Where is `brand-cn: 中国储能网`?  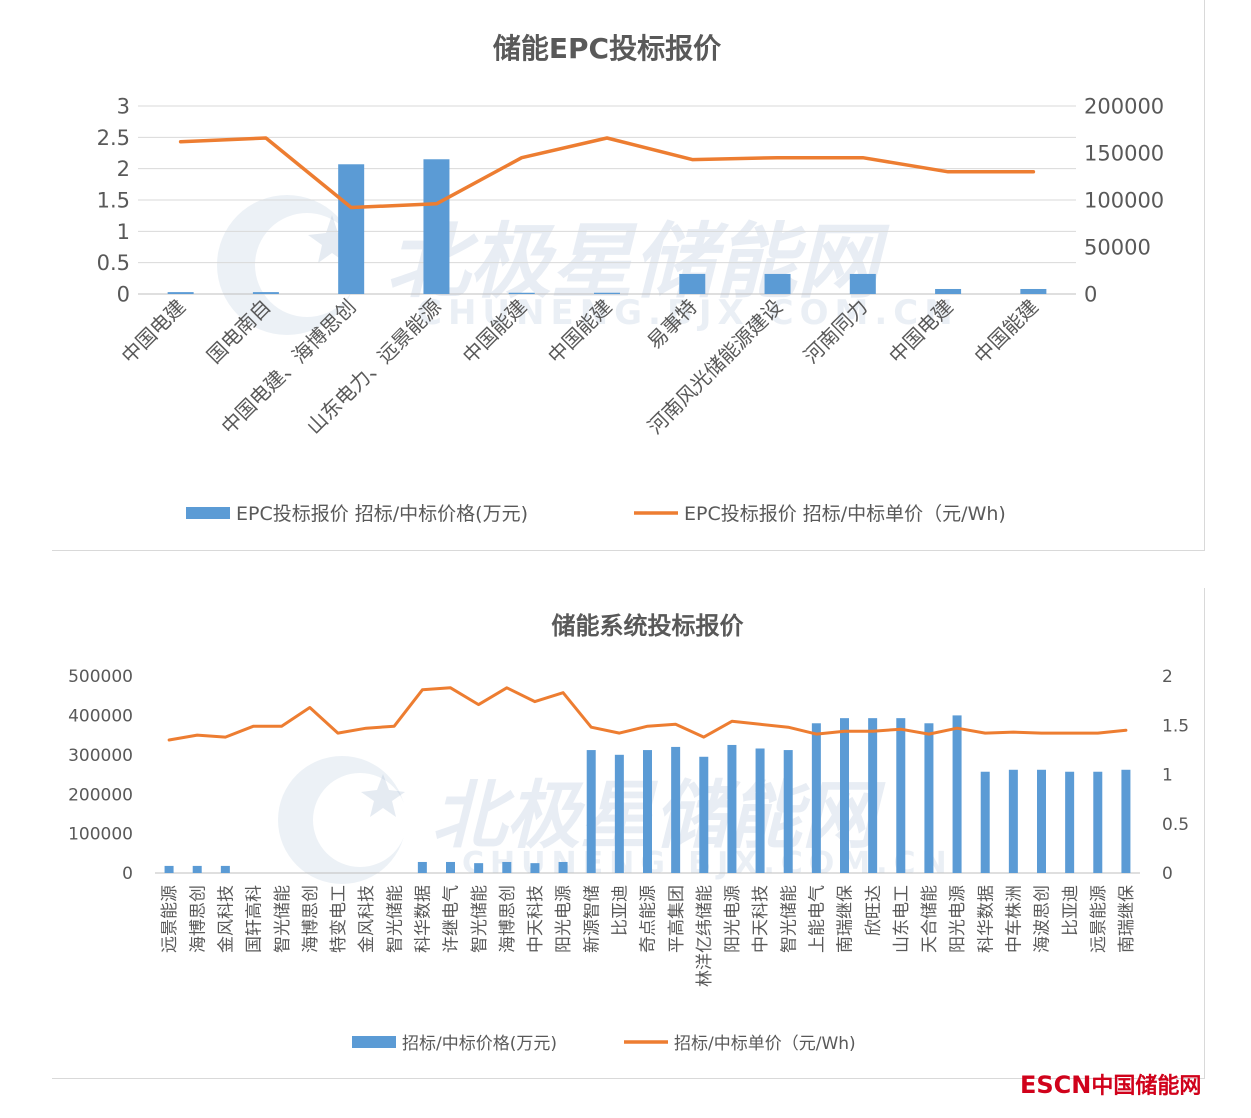 brand-cn: 中国储能网 is located at coordinates (1146, 1086).